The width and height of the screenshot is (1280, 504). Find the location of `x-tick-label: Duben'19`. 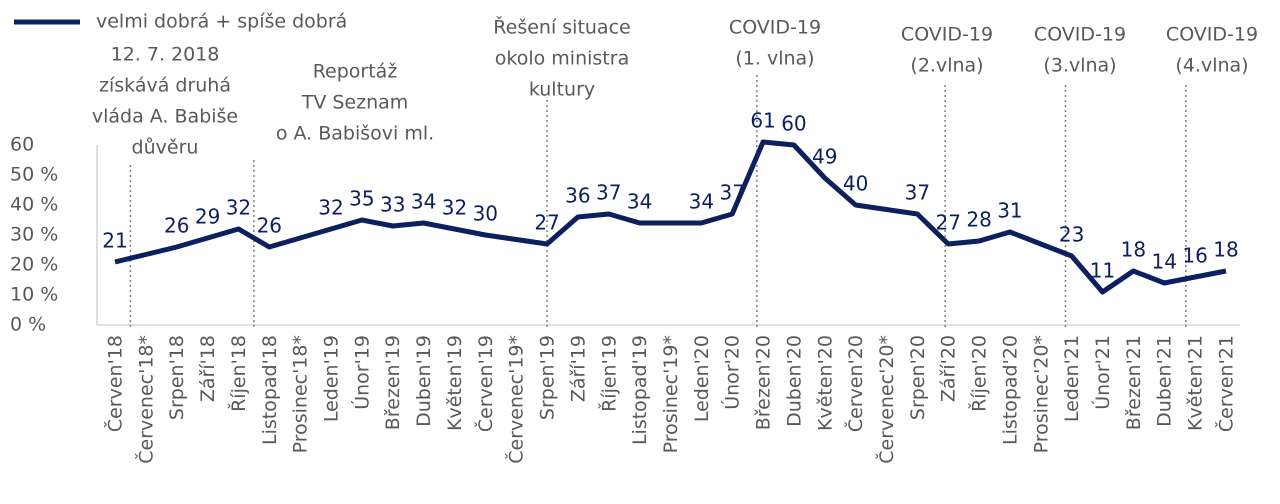

x-tick-label: Duben'19 is located at coordinates (424, 381).